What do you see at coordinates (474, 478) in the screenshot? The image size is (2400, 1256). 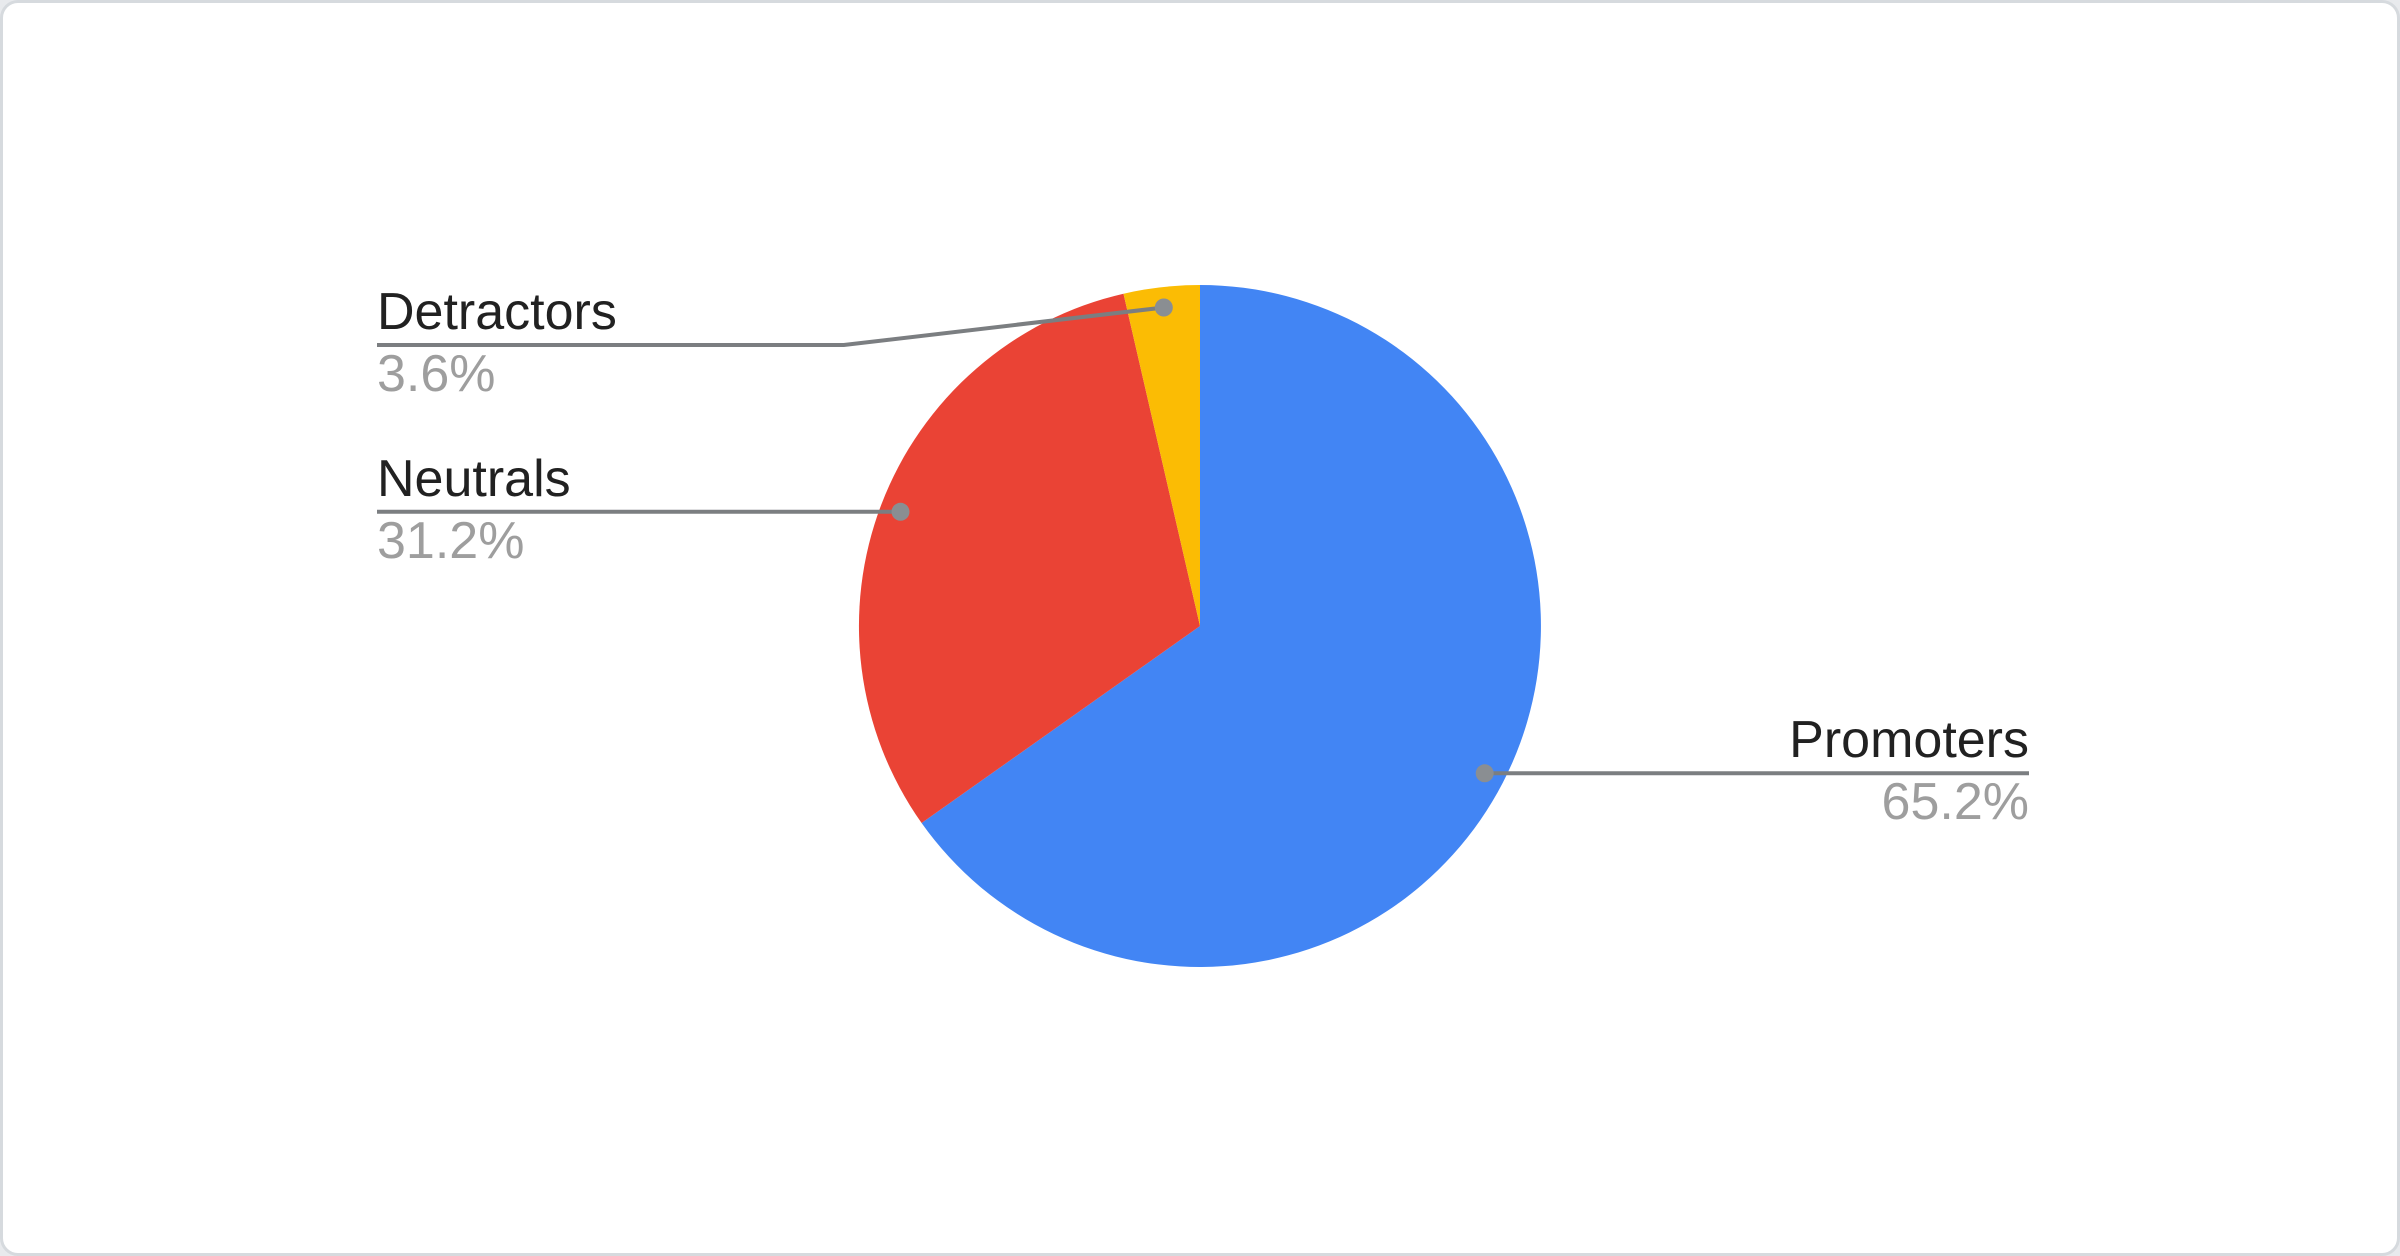 I see `pie-slice-label: Neutrals` at bounding box center [474, 478].